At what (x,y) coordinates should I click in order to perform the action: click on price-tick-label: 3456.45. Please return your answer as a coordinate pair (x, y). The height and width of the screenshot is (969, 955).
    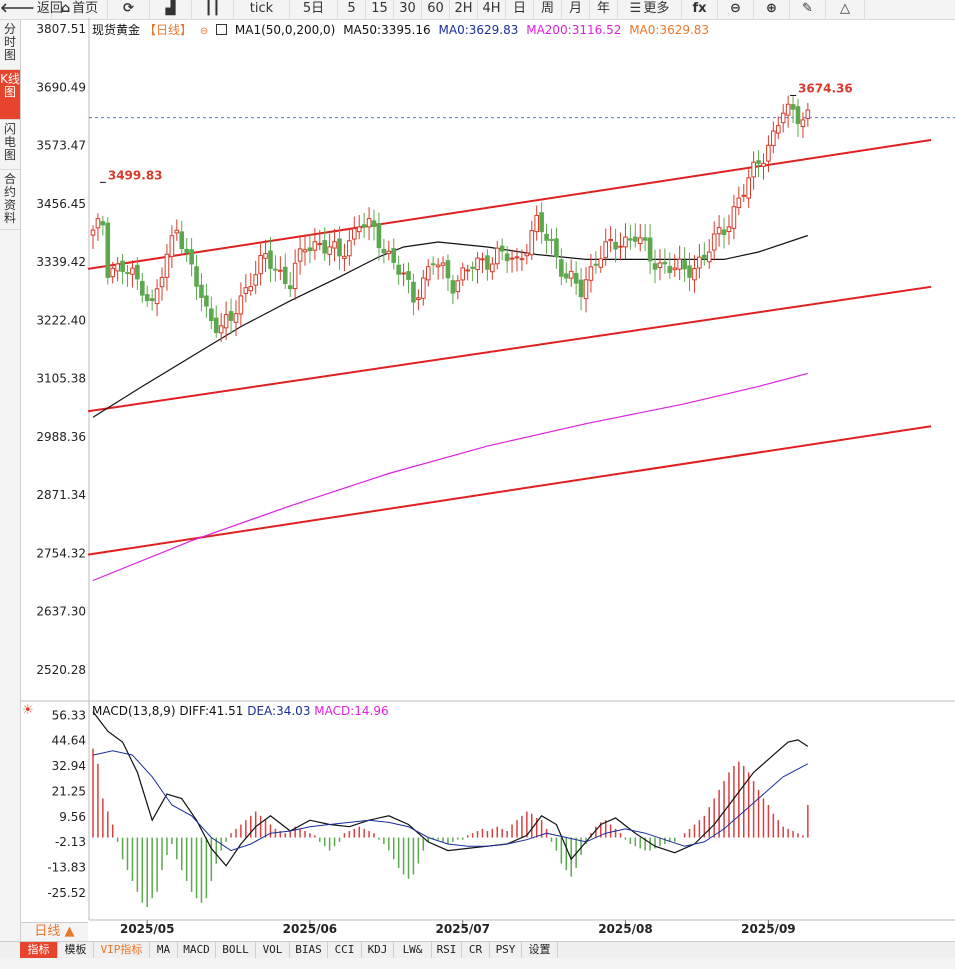
    Looking at the image, I should click on (61, 204).